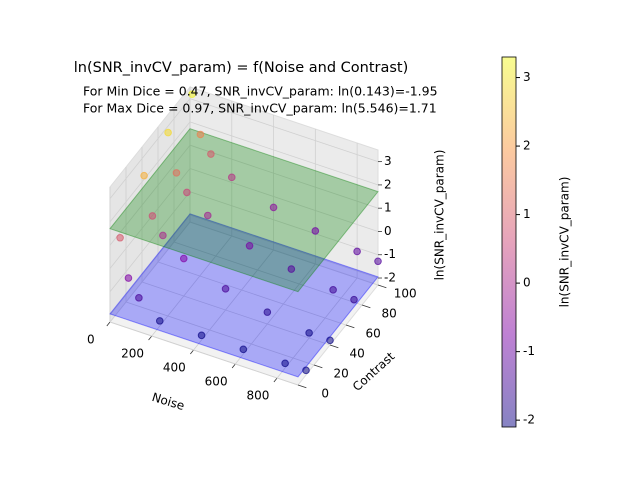 The width and height of the screenshot is (640, 480). I want to click on x-tick-label: 400, so click(174, 368).